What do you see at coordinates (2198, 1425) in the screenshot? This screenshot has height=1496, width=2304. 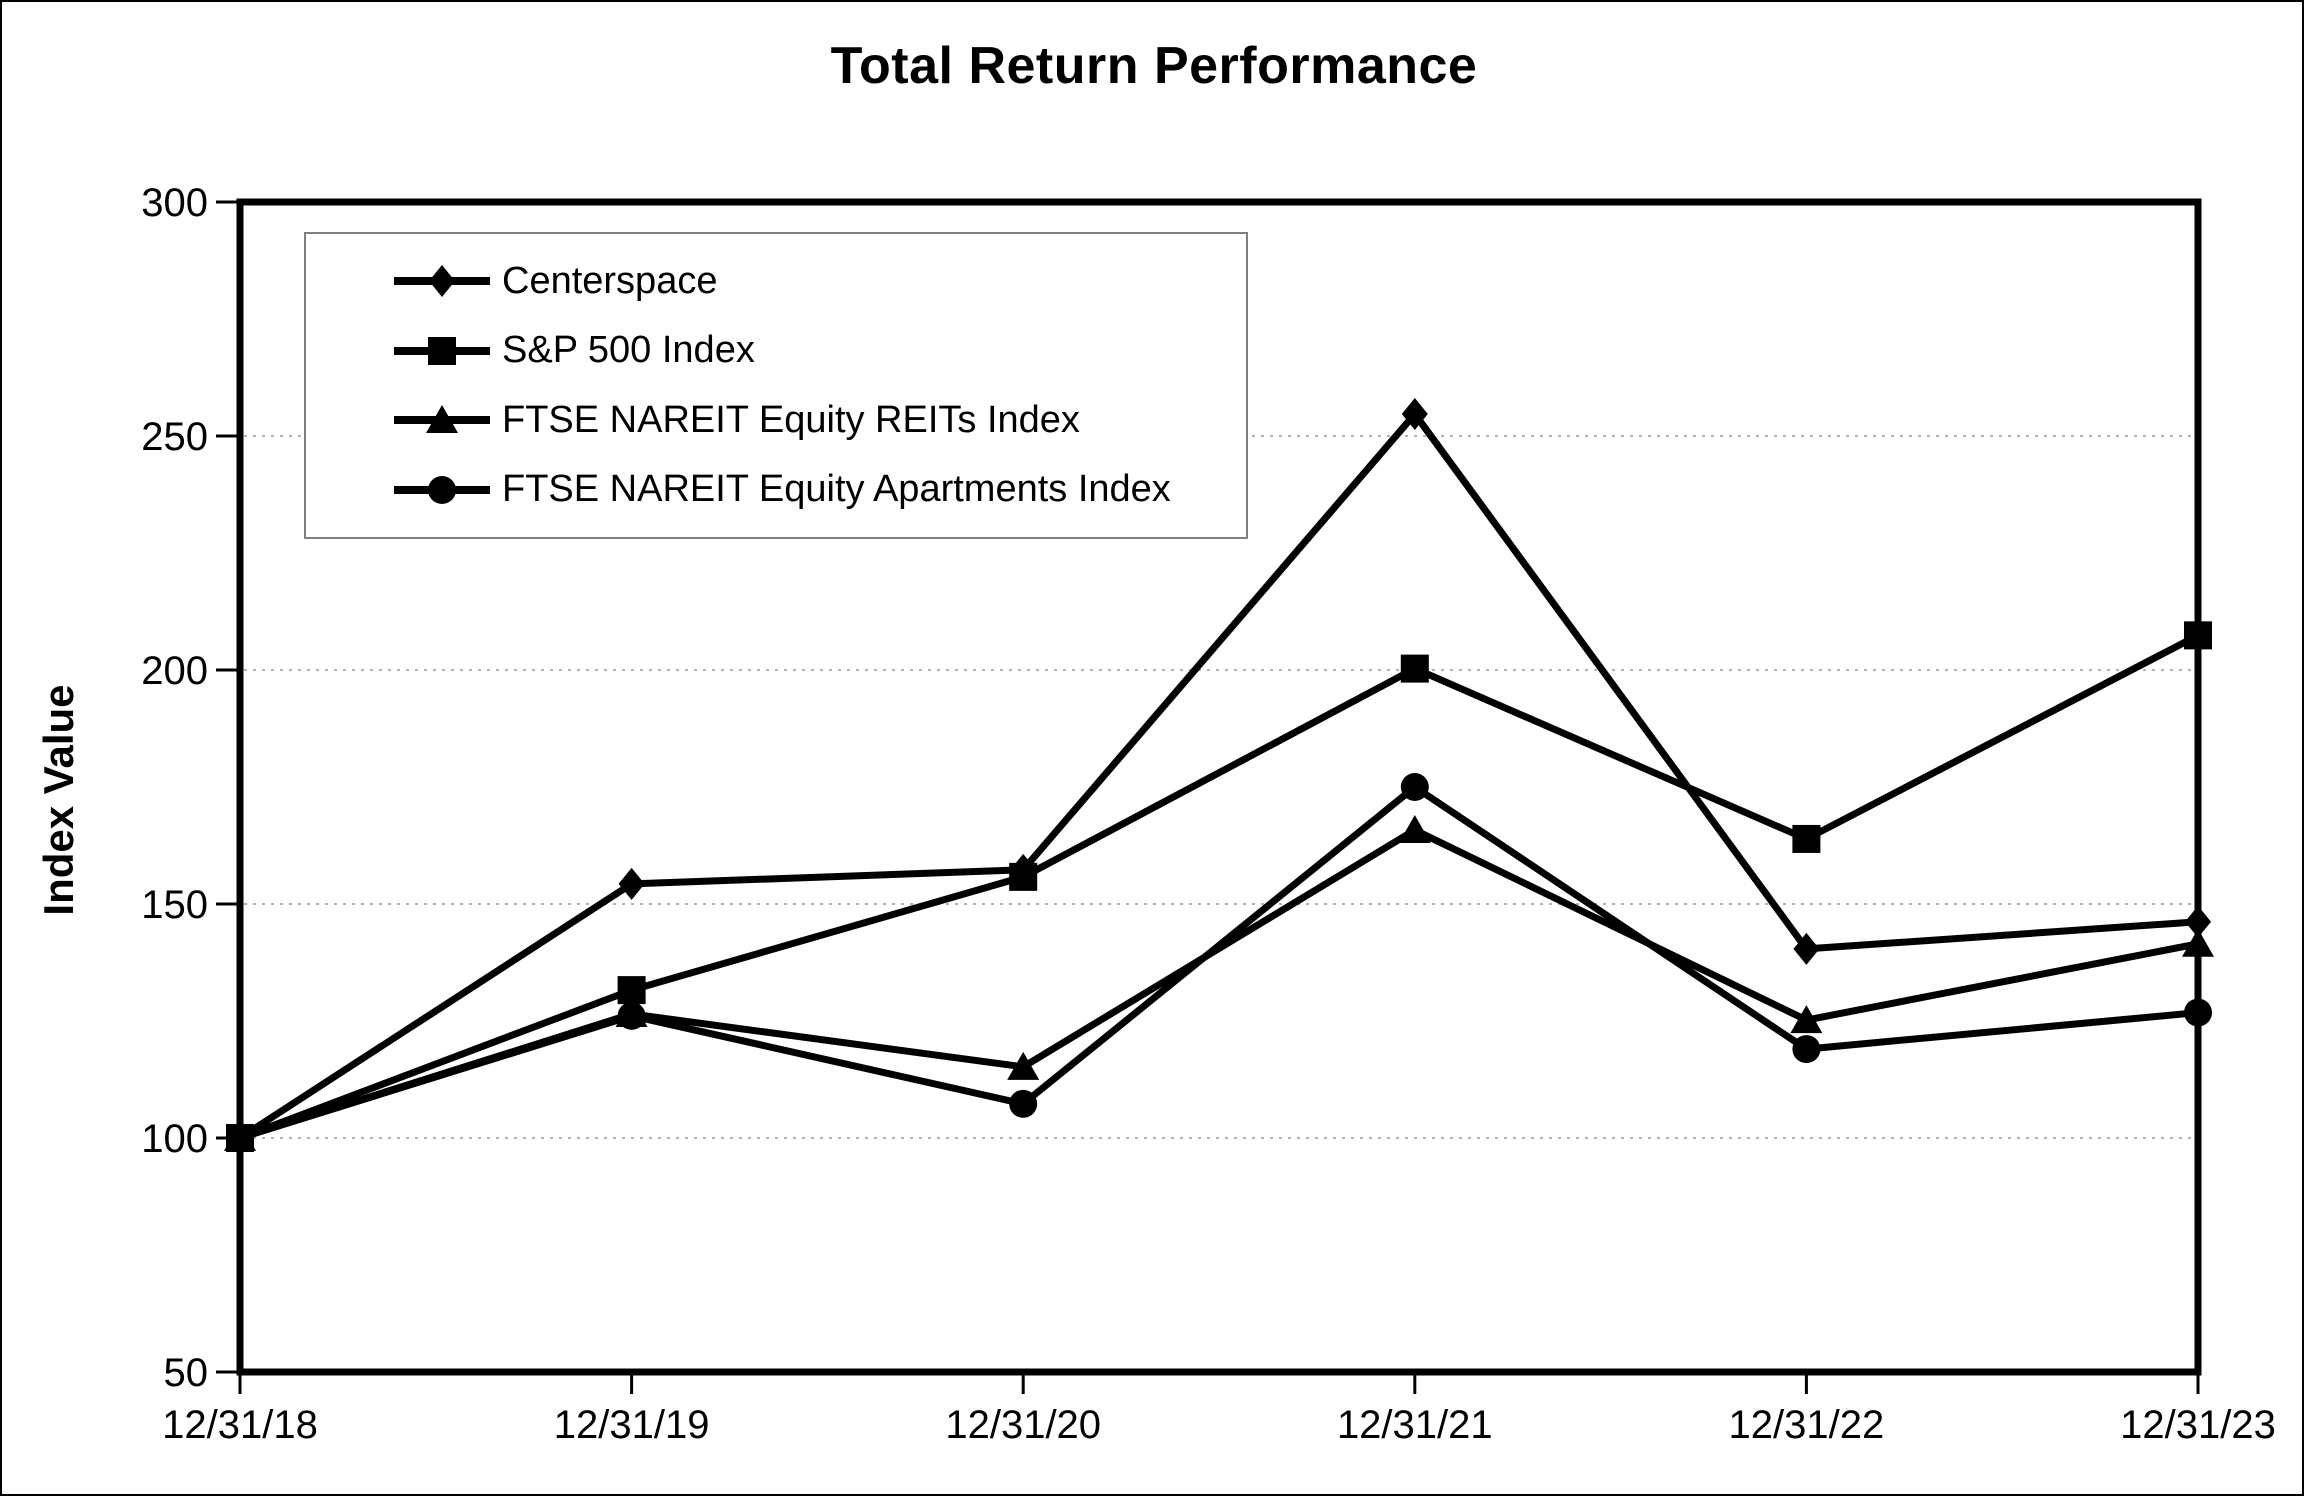 I see `x-tick-label-12-31-23: 12/31/23` at bounding box center [2198, 1425].